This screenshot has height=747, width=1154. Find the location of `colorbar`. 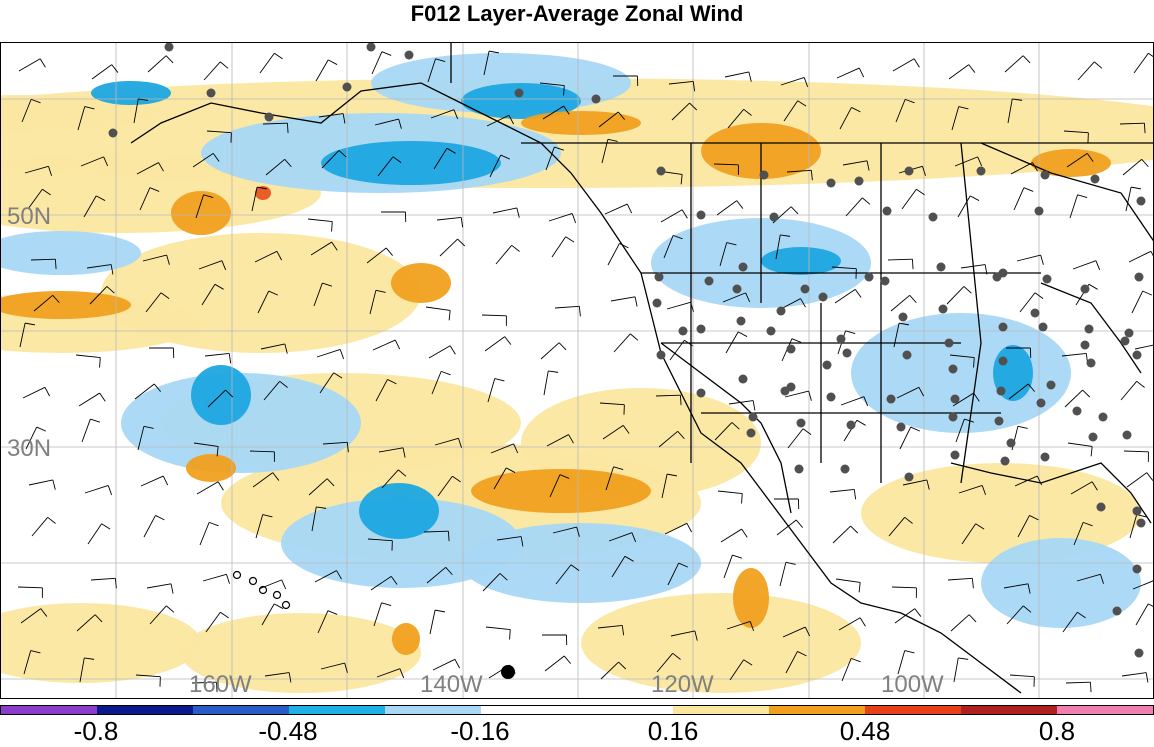

colorbar is located at coordinates (577, 710).